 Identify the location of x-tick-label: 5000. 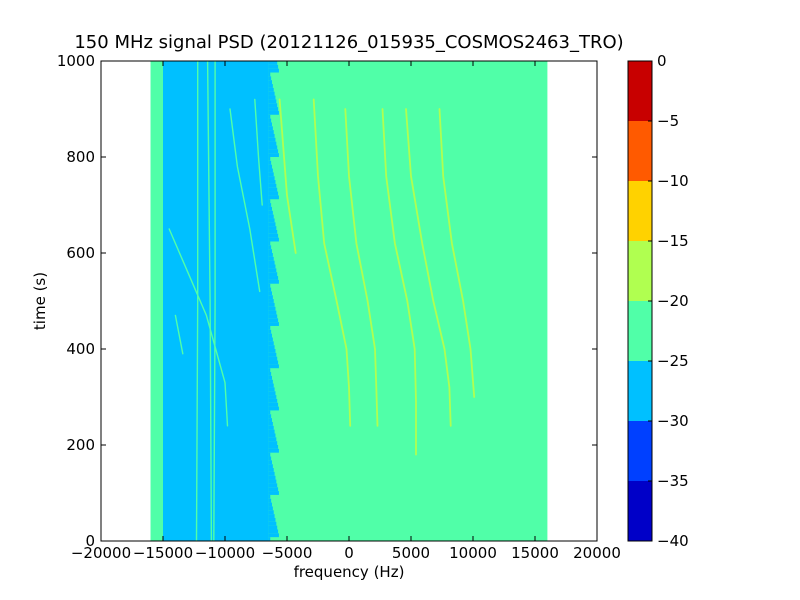
(411, 553).